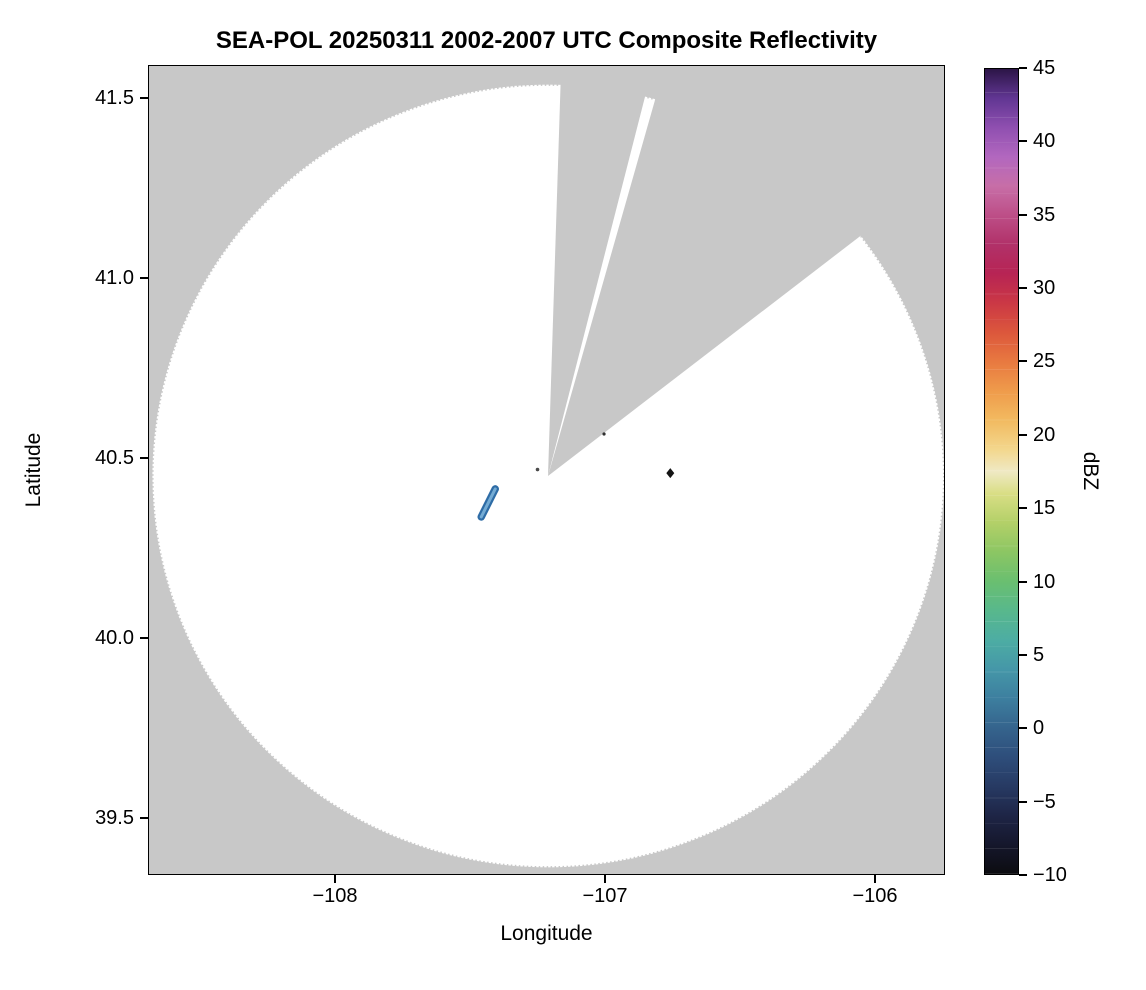  I want to click on colorbar-tick-label: 45, so click(1044, 68).